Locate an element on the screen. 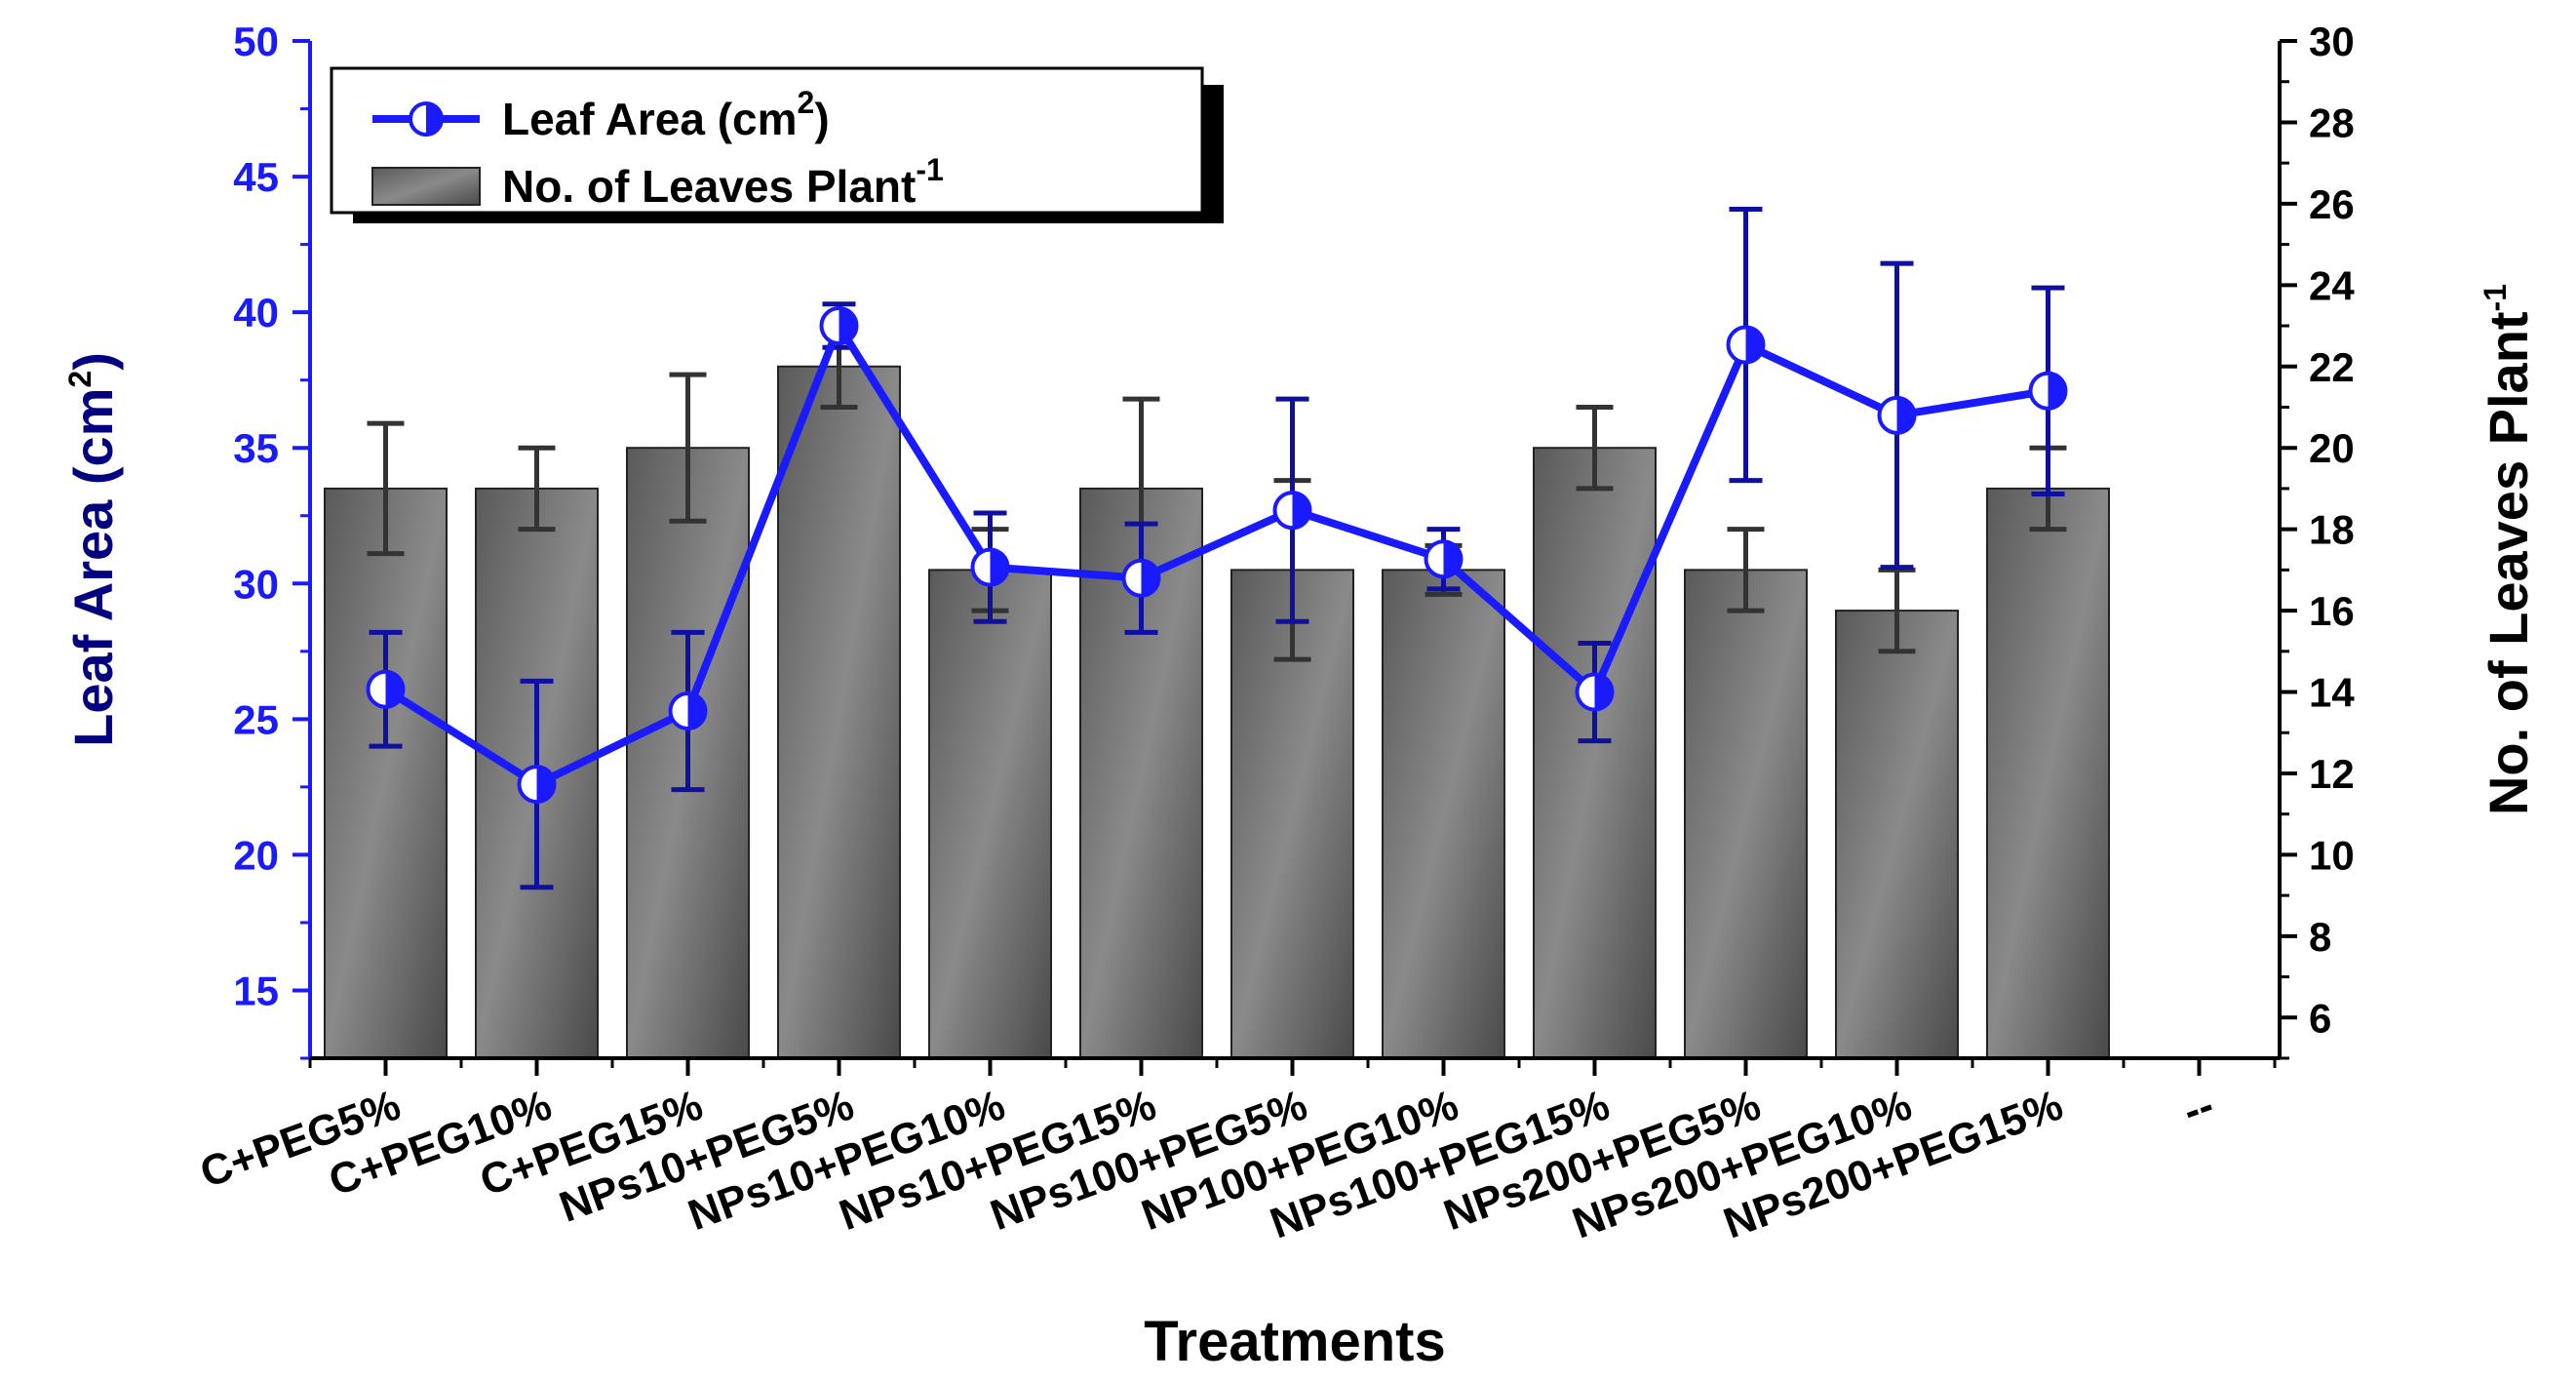 This screenshot has height=1383, width=2576. left-tick-label-40: 40 is located at coordinates (256, 313).